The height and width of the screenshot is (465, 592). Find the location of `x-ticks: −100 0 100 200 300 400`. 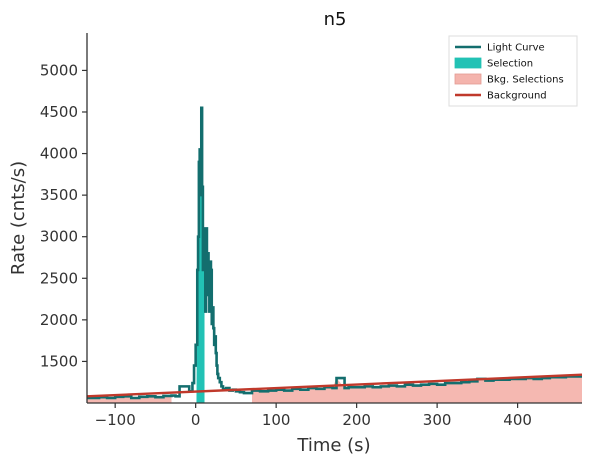

x-ticks: −100 0 100 200 300 400 is located at coordinates (313, 416).